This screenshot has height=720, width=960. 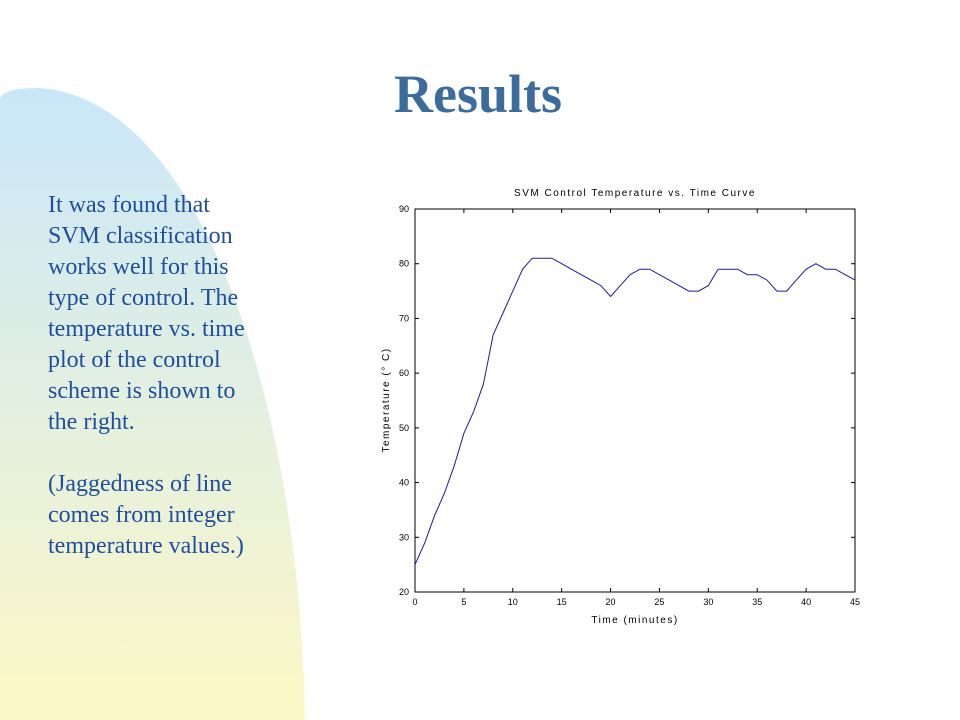 What do you see at coordinates (611, 602) in the screenshot?
I see `x-tick-label: 20` at bounding box center [611, 602].